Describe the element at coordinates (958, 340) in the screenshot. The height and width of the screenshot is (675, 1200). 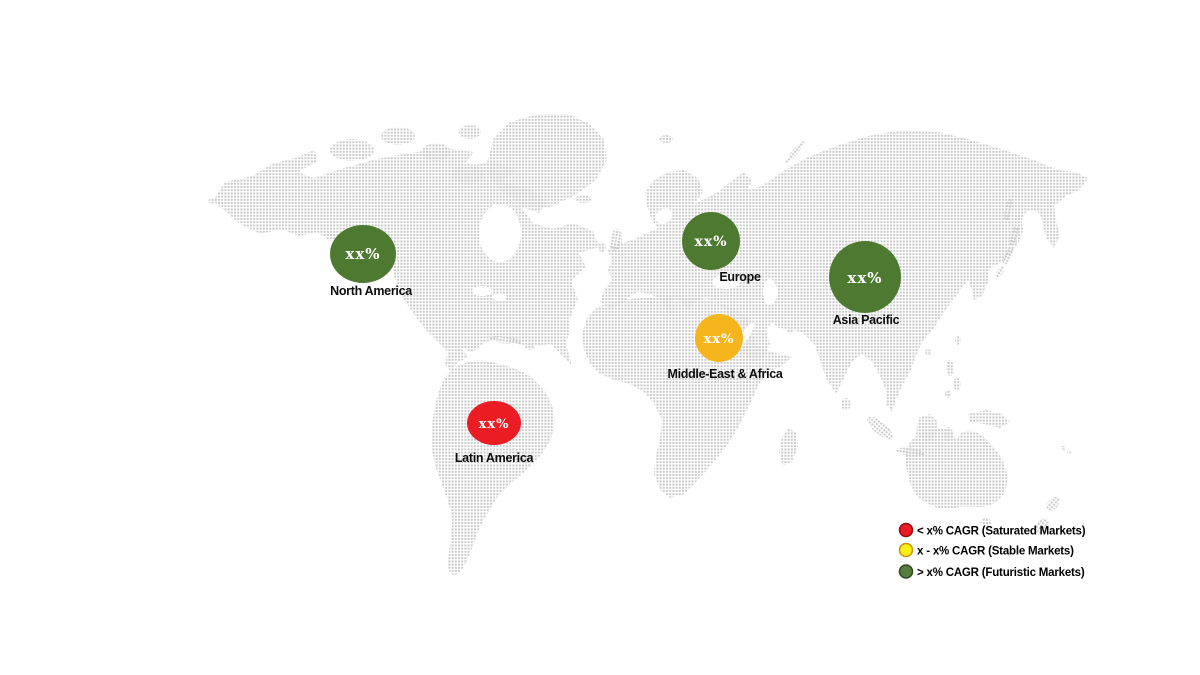
I see `continent-taiwan` at that location.